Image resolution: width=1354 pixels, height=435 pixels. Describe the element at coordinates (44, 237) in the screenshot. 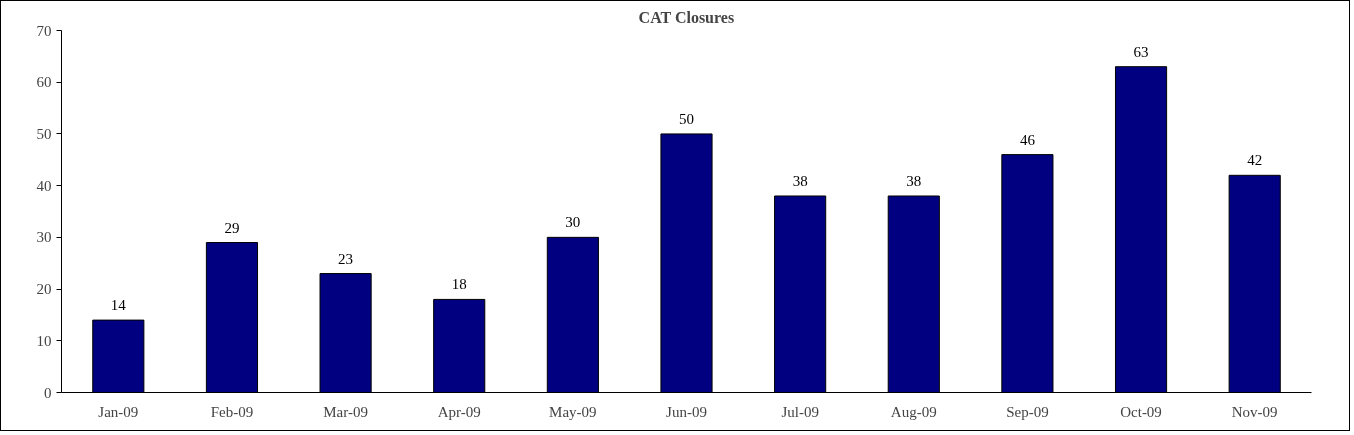

I see `y-tick-label: 30` at that location.